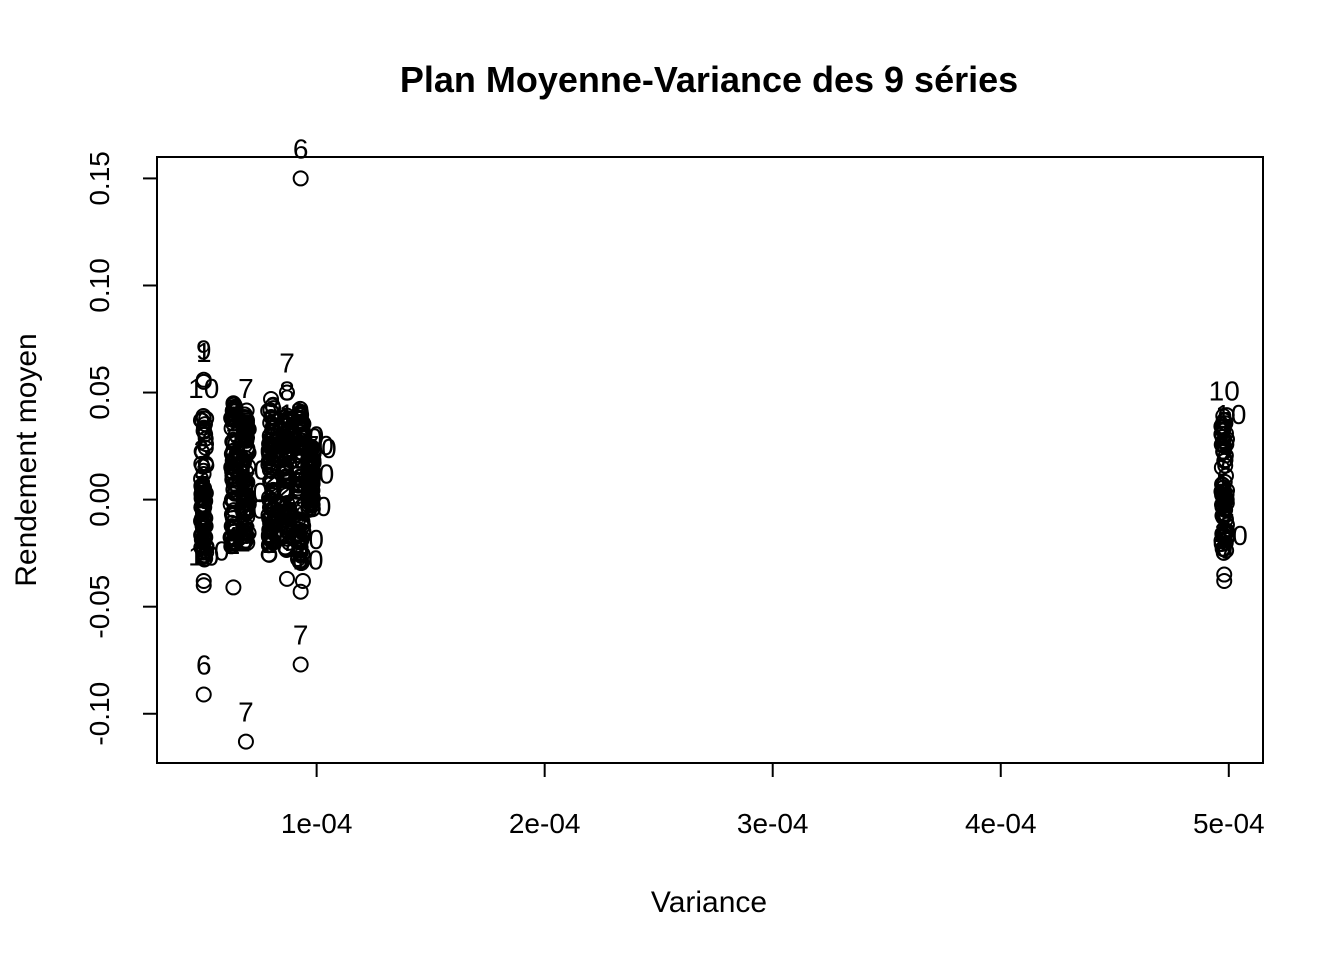 The width and height of the screenshot is (1344, 960). I want to click on y-axis: 0.15 0.10 0.05 0.00 -0.05 -0.10, so click(121, 448).